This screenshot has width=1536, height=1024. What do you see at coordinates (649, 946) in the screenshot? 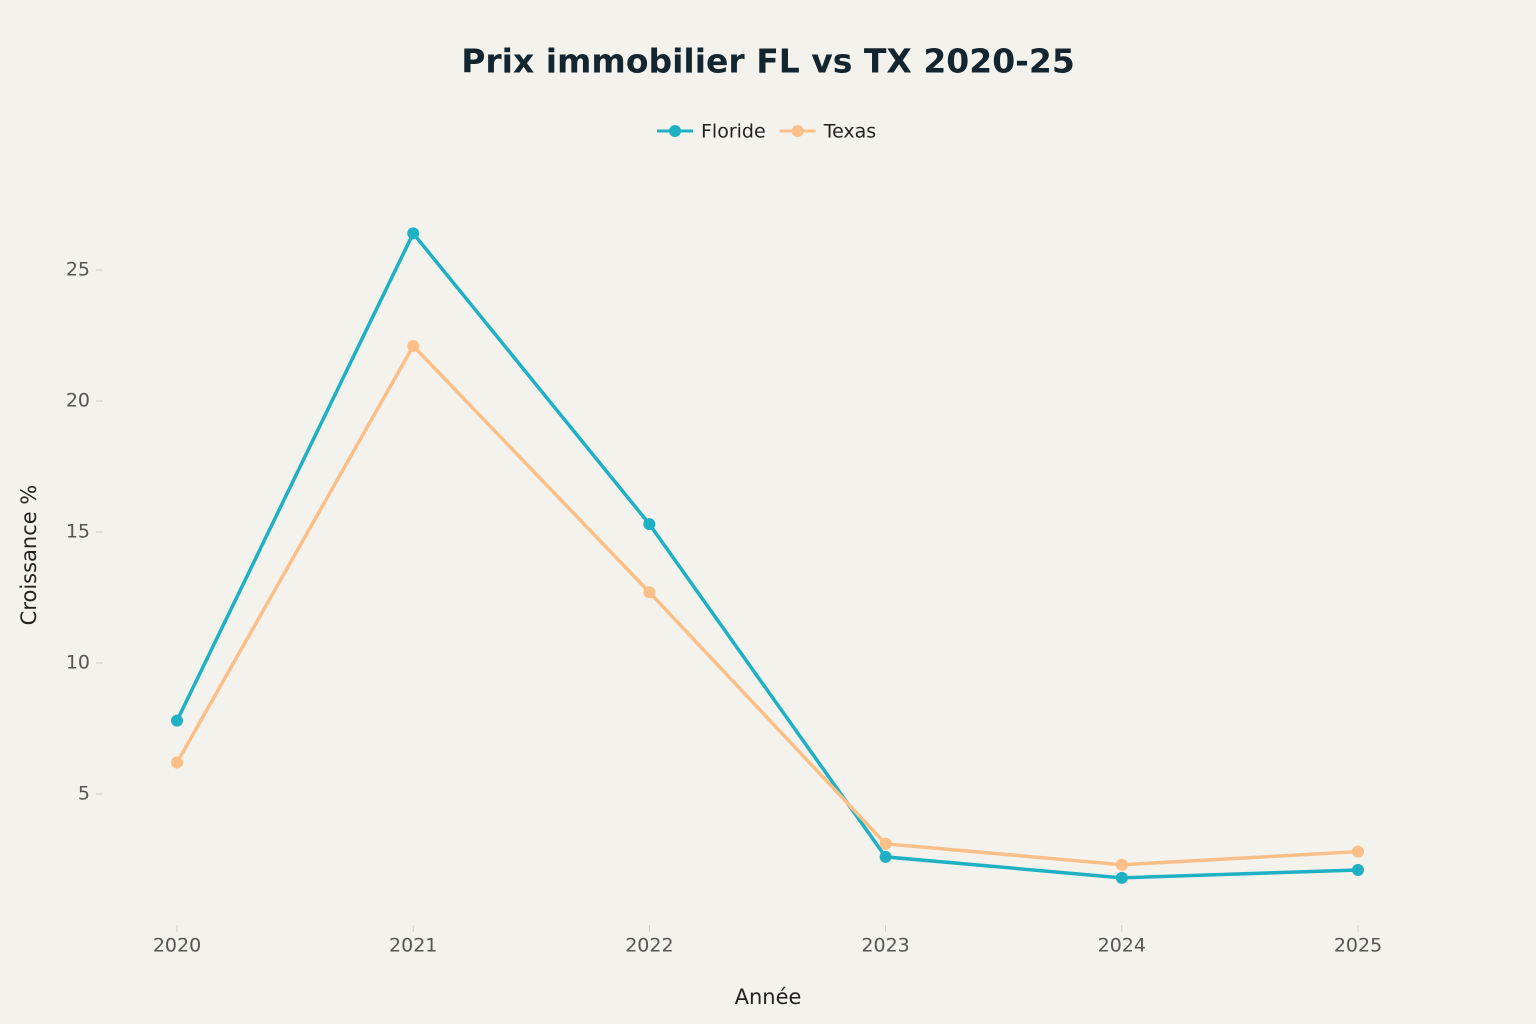
I see `x-tick-label: 2022` at bounding box center [649, 946].